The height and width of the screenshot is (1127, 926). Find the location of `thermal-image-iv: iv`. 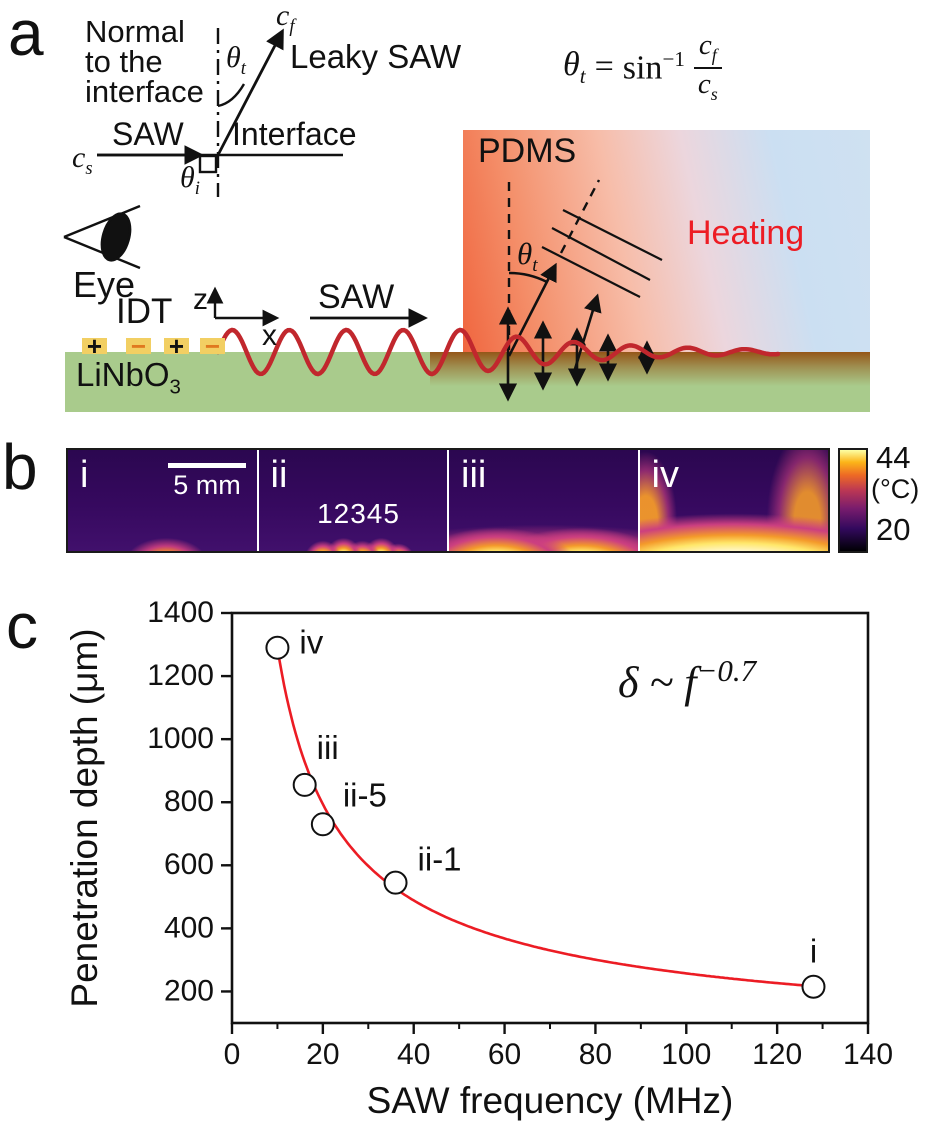

thermal-image-iv: iv is located at coordinates (733, 500).